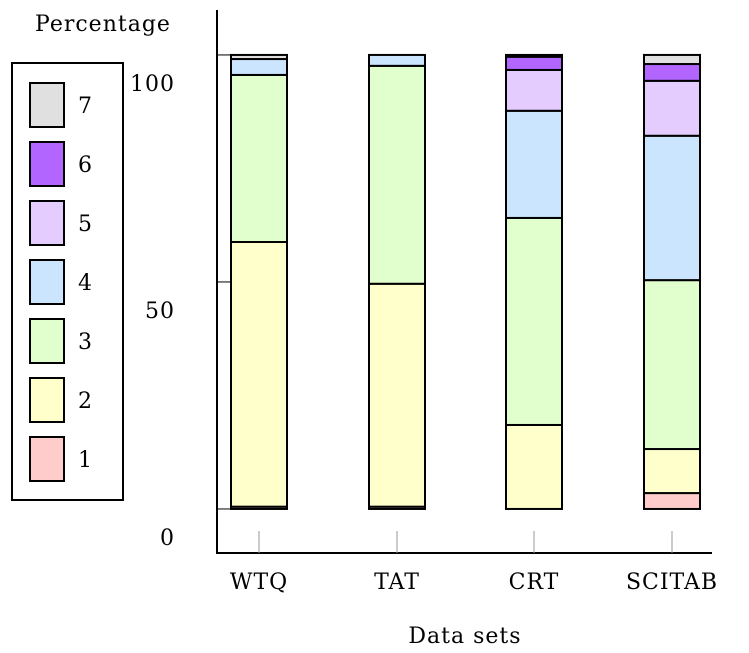 The height and width of the screenshot is (653, 749). Describe the element at coordinates (464, 636) in the screenshot. I see `x-axis-label: Data sets` at that location.